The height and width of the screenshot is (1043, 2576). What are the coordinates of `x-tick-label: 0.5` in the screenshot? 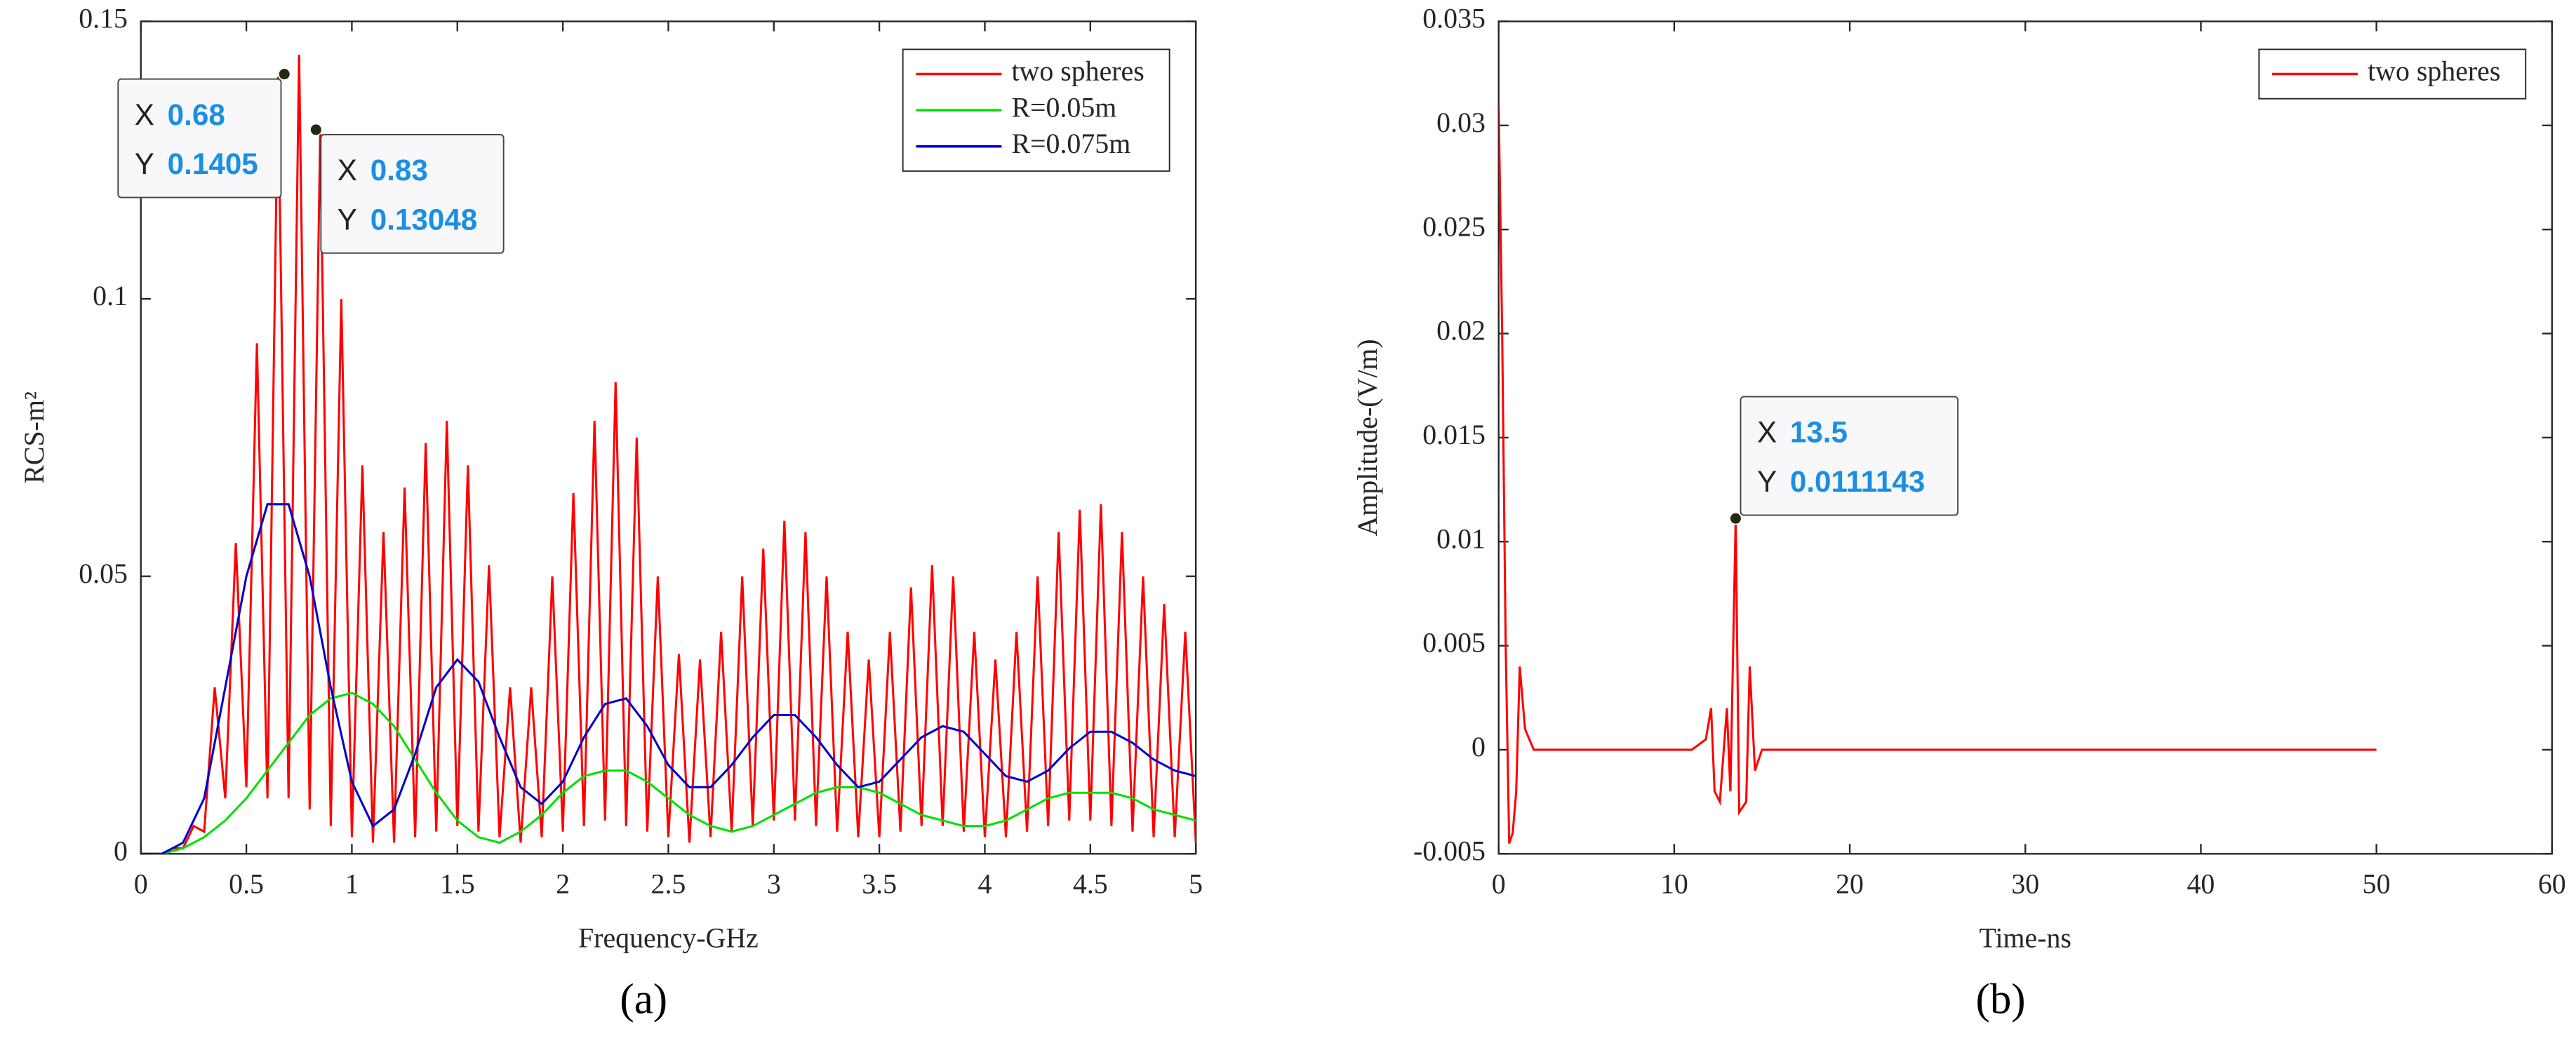 It's located at (247, 883).